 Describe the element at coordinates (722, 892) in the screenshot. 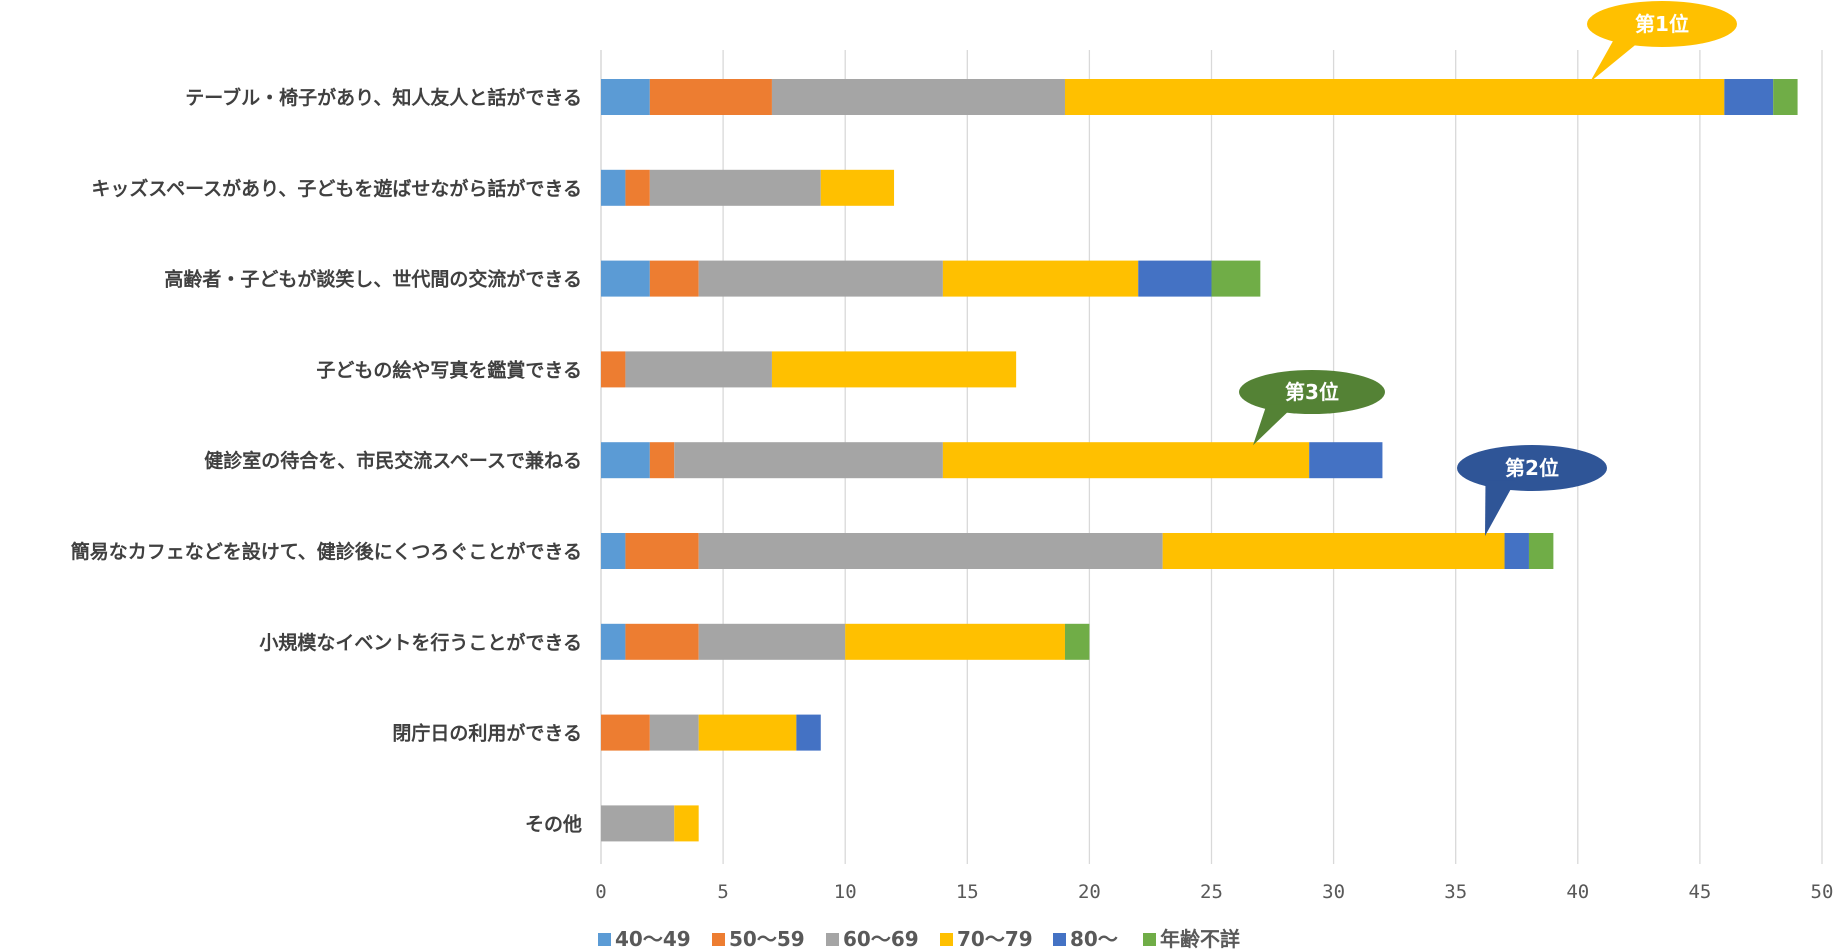

I see `x-tick-label: 5` at that location.